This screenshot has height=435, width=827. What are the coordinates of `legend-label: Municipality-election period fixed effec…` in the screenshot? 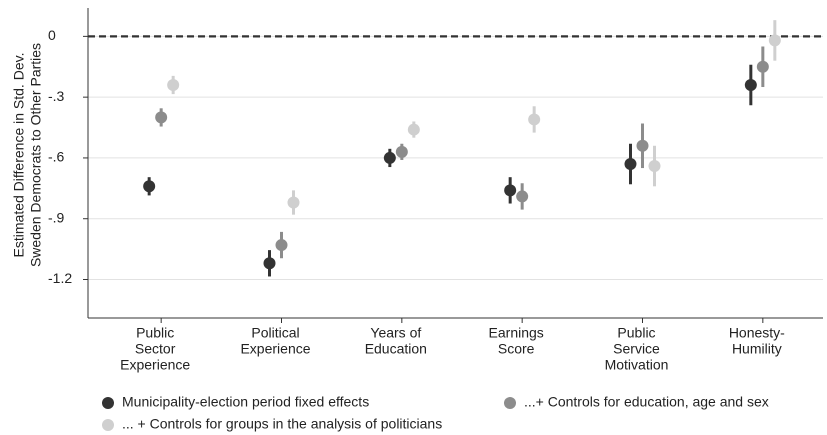 It's located at (245, 402).